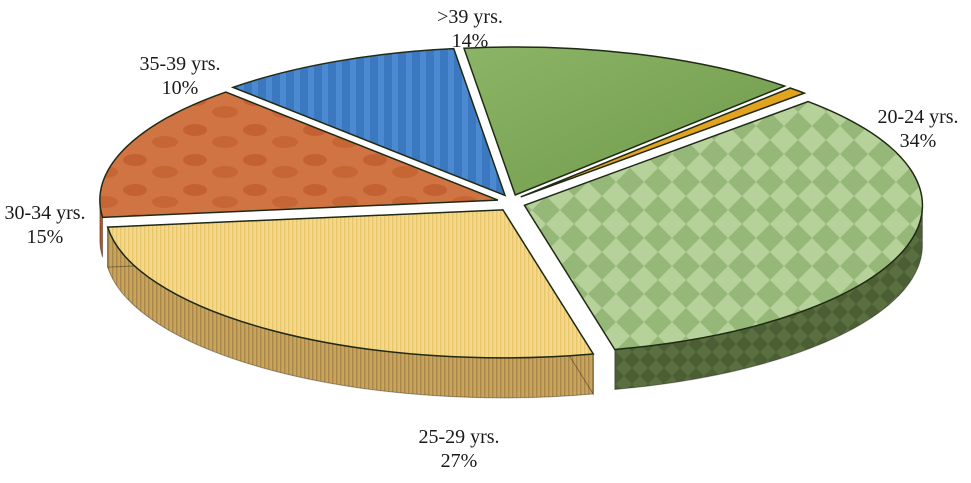 The height and width of the screenshot is (483, 971). What do you see at coordinates (180, 88) in the screenshot?
I see `label-percent-35-39-yrs: 10%` at bounding box center [180, 88].